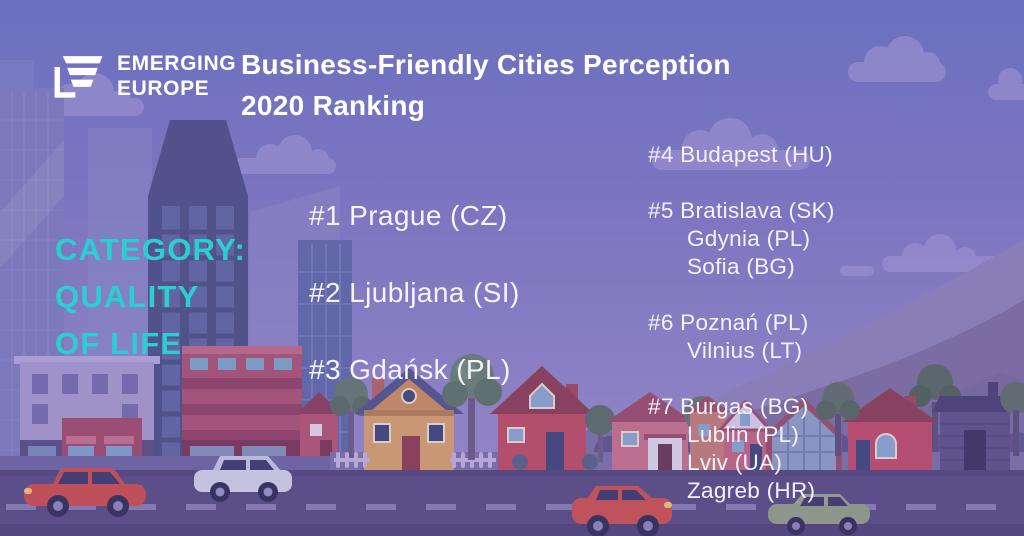 Image resolution: width=1024 pixels, height=536 pixels. What do you see at coordinates (243, 479) in the screenshot?
I see `car-white-suv` at bounding box center [243, 479].